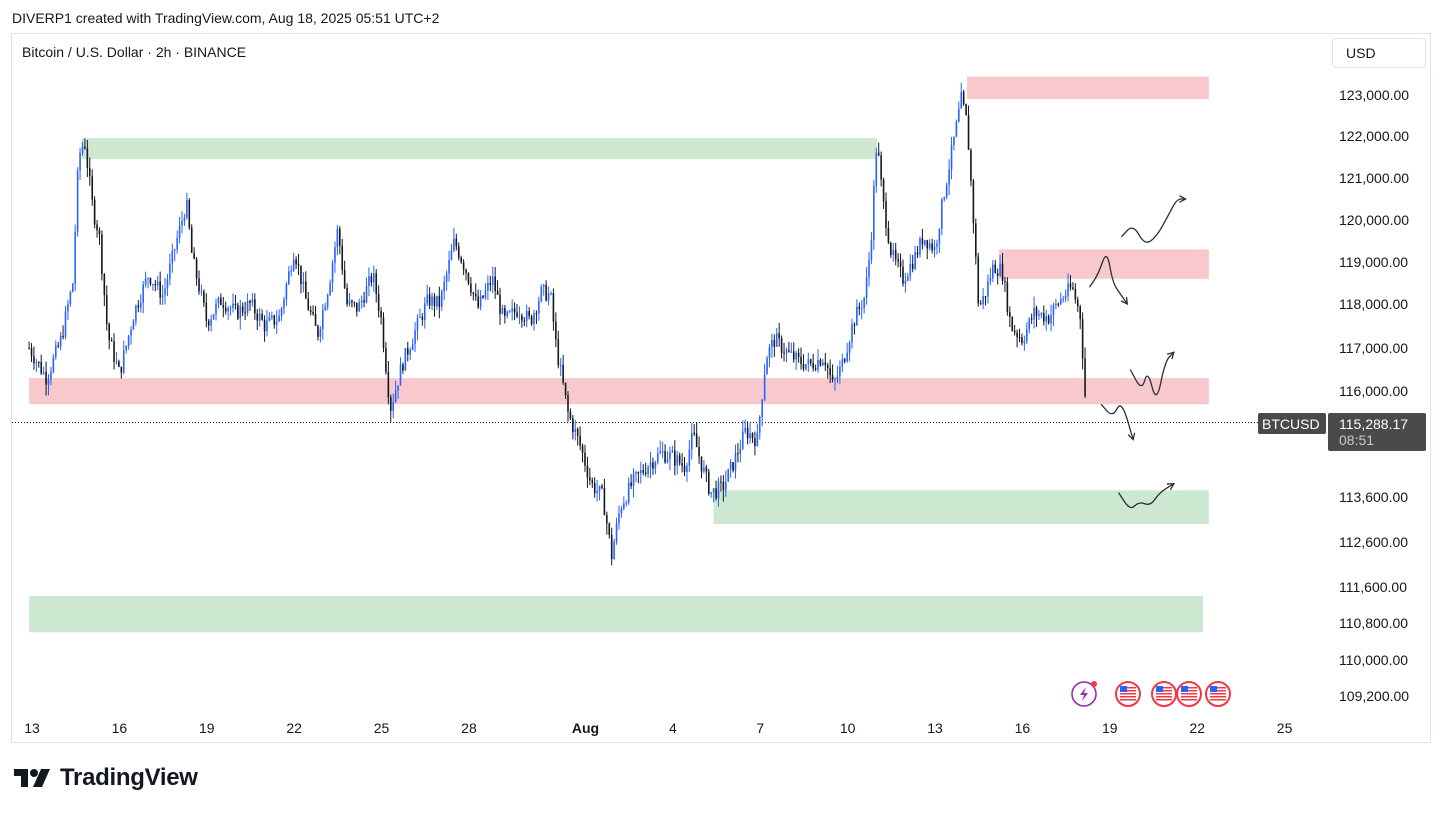 This screenshot has width=1442, height=816. I want to click on price-tick-label: 111,600.00, so click(1373, 587).